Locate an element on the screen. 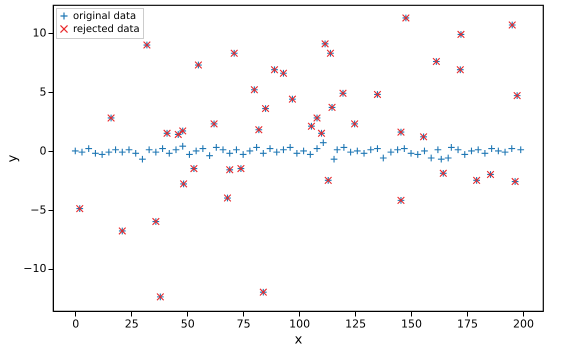  legend-label: original data is located at coordinates (104, 16).